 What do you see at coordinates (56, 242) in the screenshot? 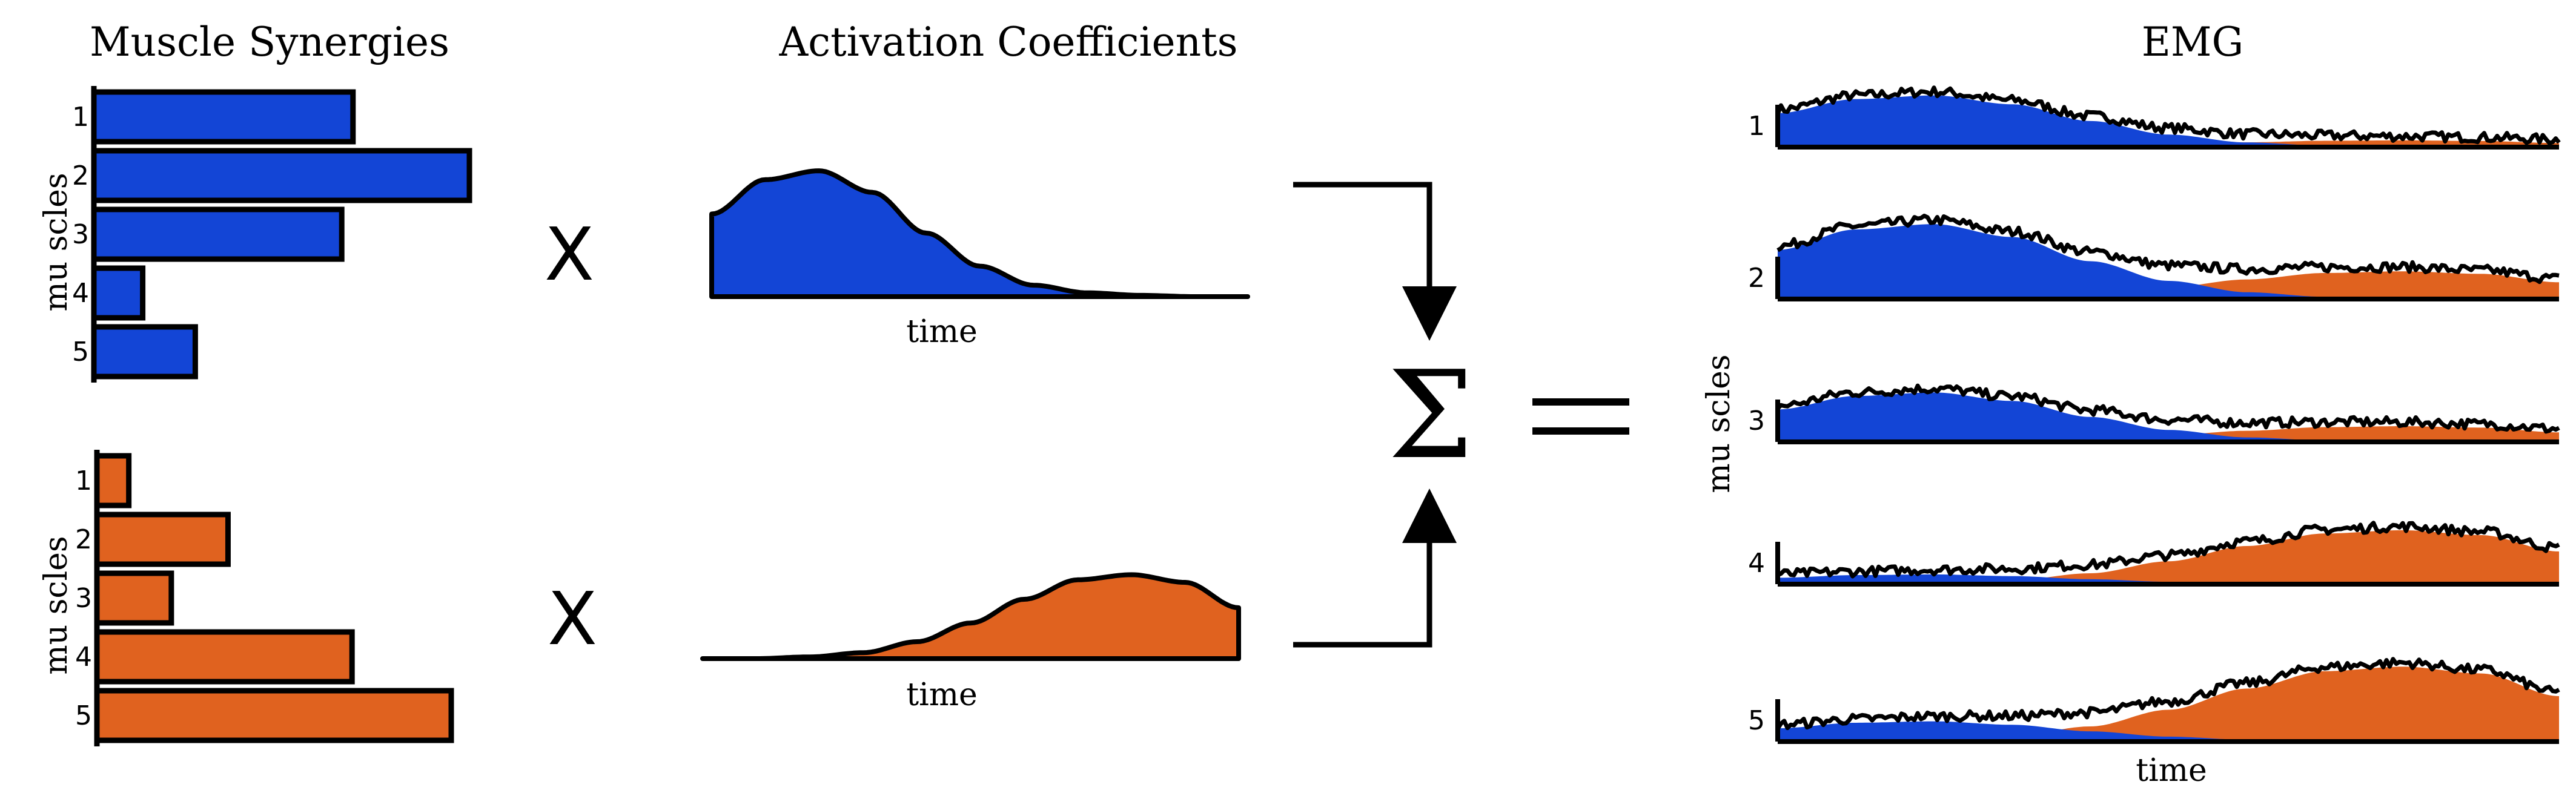
I see `synergy-1-axis-label: mu scles` at bounding box center [56, 242].